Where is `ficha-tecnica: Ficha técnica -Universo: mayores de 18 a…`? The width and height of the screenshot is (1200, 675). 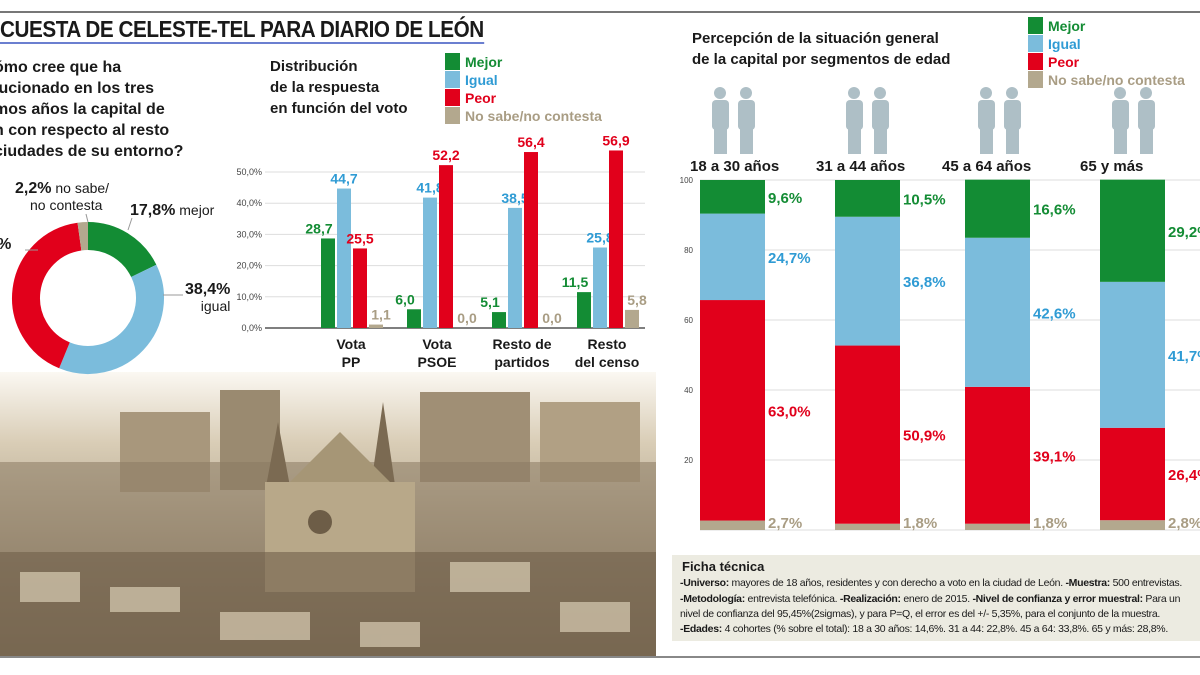
ficha-tecnica: Ficha técnica -Universo: mayores de 18 a… is located at coordinates (936, 598).